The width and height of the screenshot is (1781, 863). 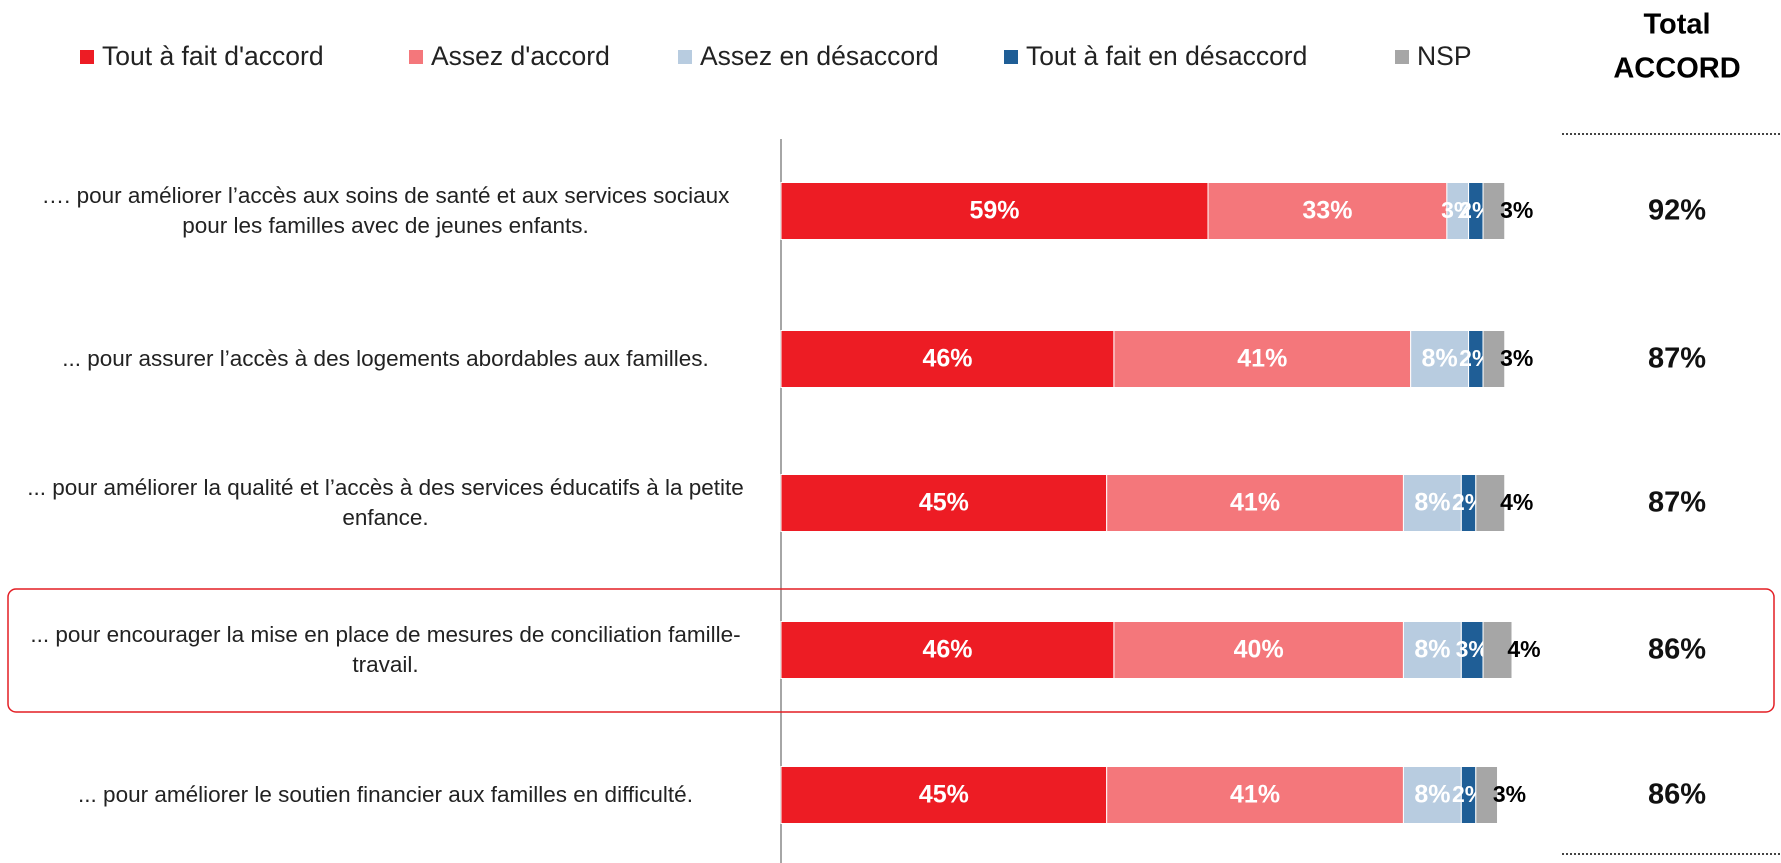 I want to click on total-header: ACCORD, so click(x=1676, y=69).